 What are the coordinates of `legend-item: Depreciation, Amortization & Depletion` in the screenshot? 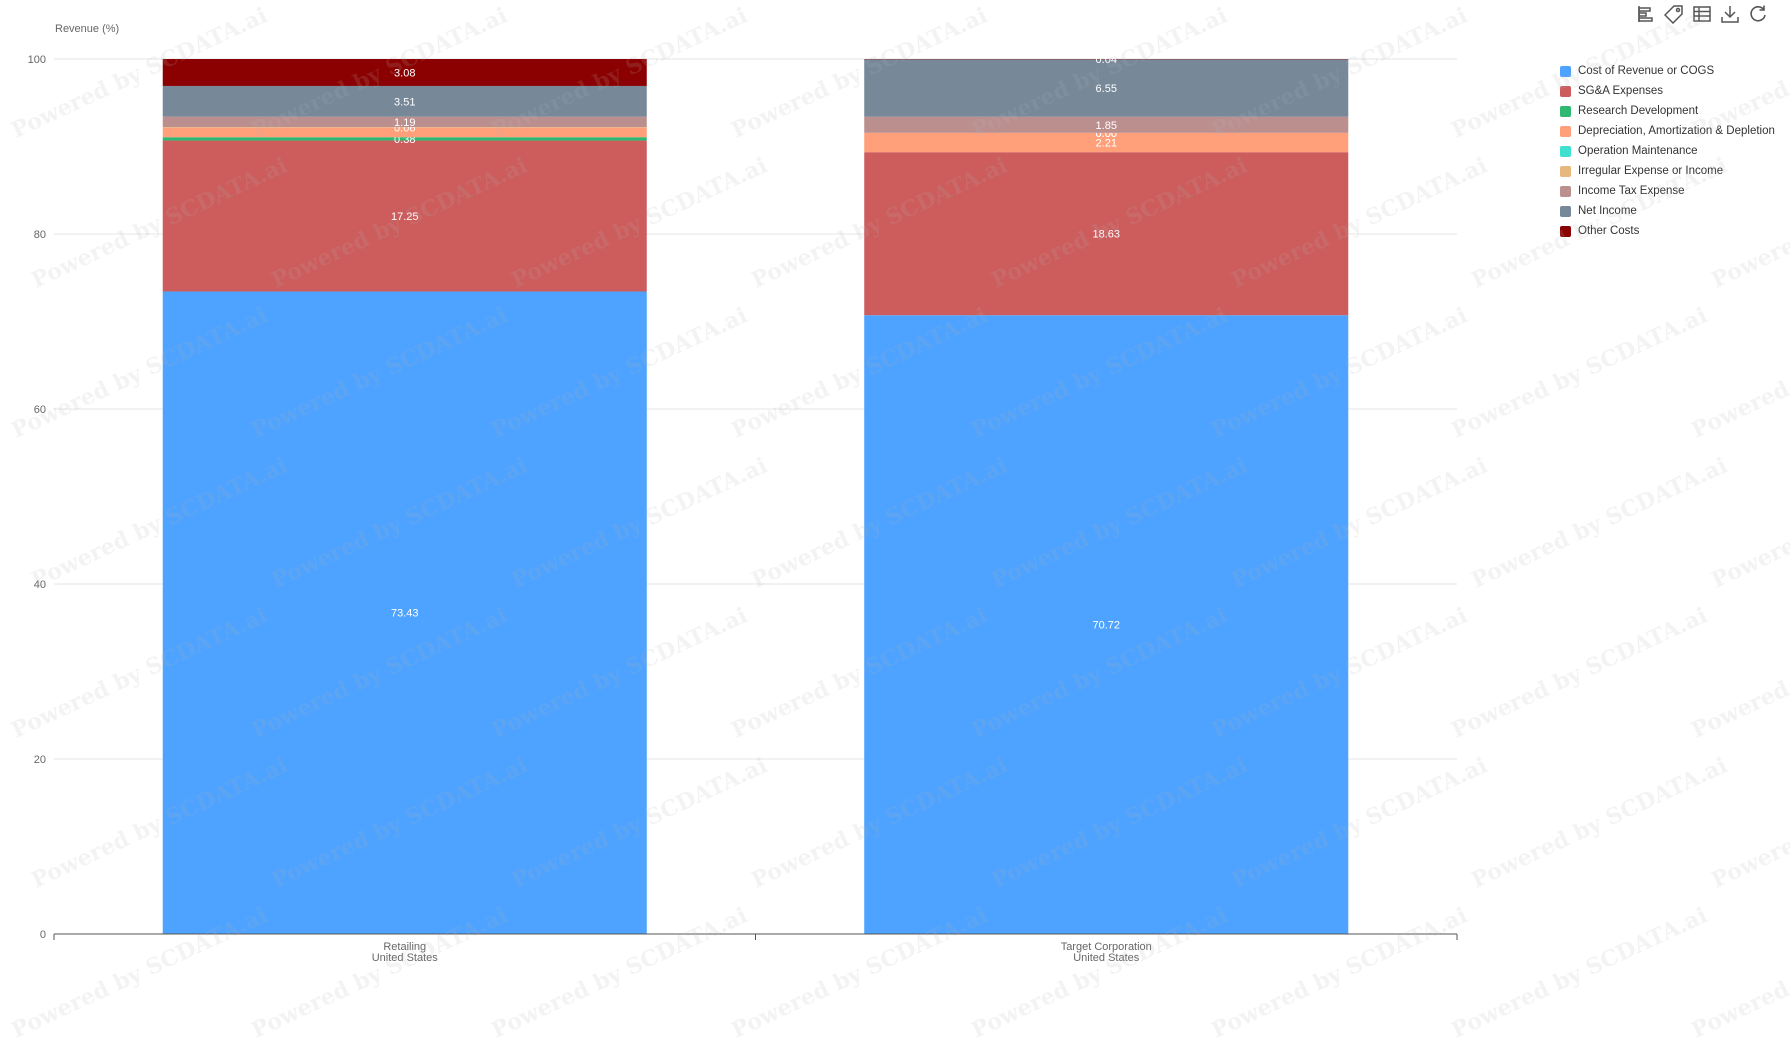 It's located at (1667, 131).